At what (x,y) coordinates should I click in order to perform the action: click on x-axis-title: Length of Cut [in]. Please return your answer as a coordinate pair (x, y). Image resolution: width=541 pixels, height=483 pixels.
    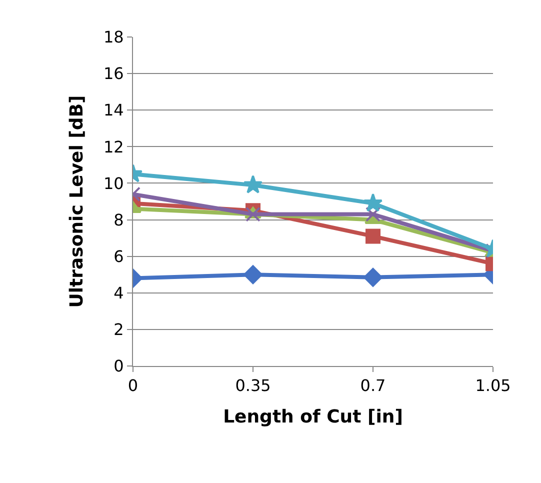
    Looking at the image, I should click on (313, 417).